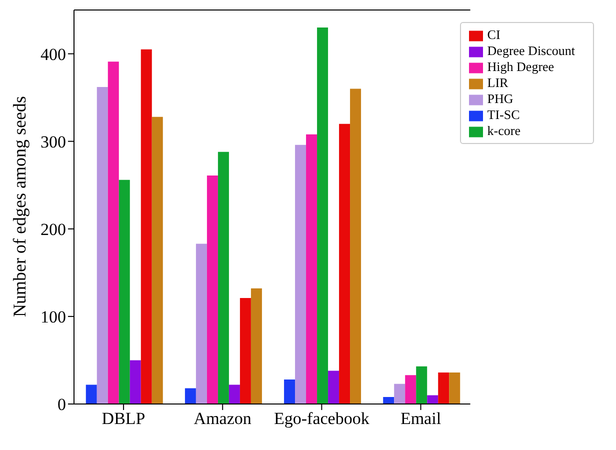 The height and width of the screenshot is (450, 616). Describe the element at coordinates (19, 206) in the screenshot. I see `y-axis-title: Number of edges among seeds` at that location.